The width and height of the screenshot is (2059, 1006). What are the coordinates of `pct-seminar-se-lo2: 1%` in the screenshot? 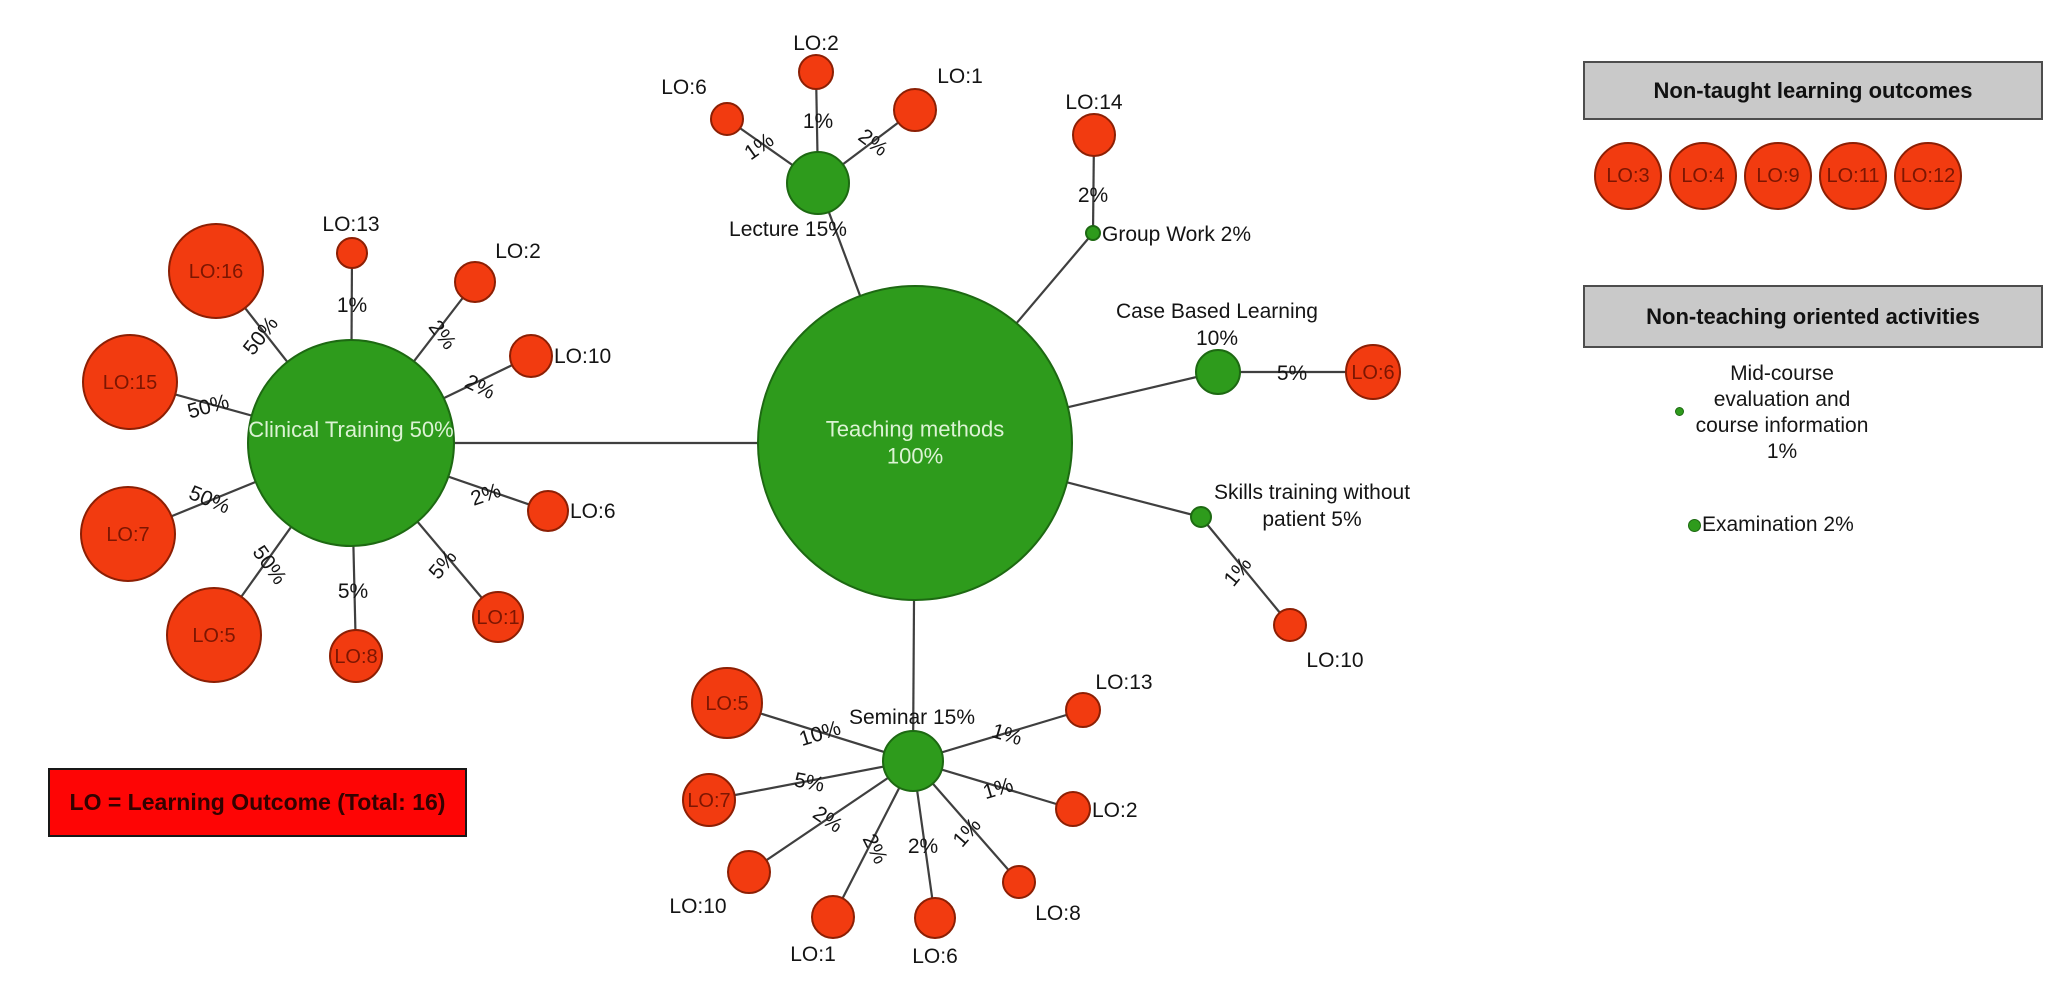 It's located at (998, 788).